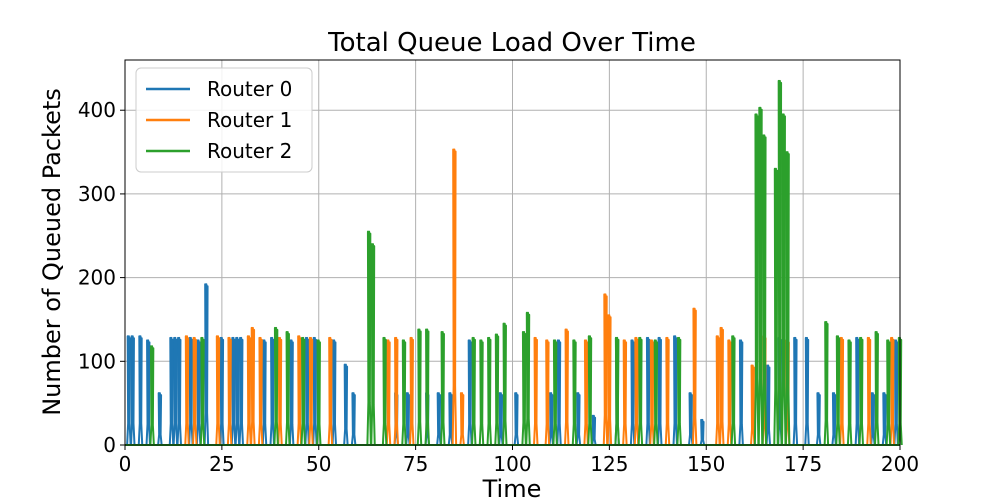 The height and width of the screenshot is (500, 1000). I want to click on y-tick-label: 200, so click(97, 278).